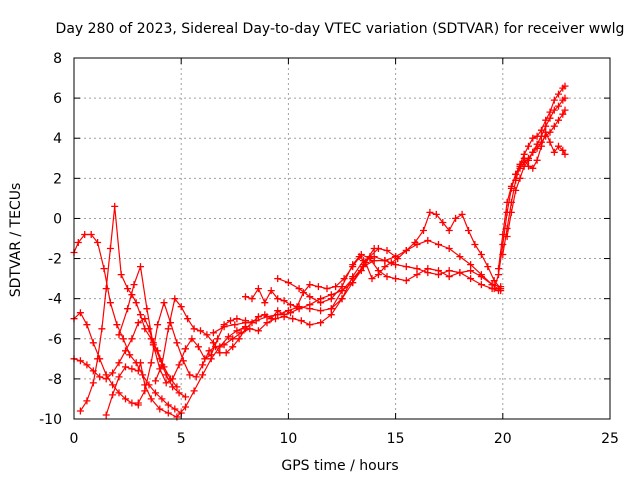  I want to click on y-tick-label: -2, so click(55, 260).